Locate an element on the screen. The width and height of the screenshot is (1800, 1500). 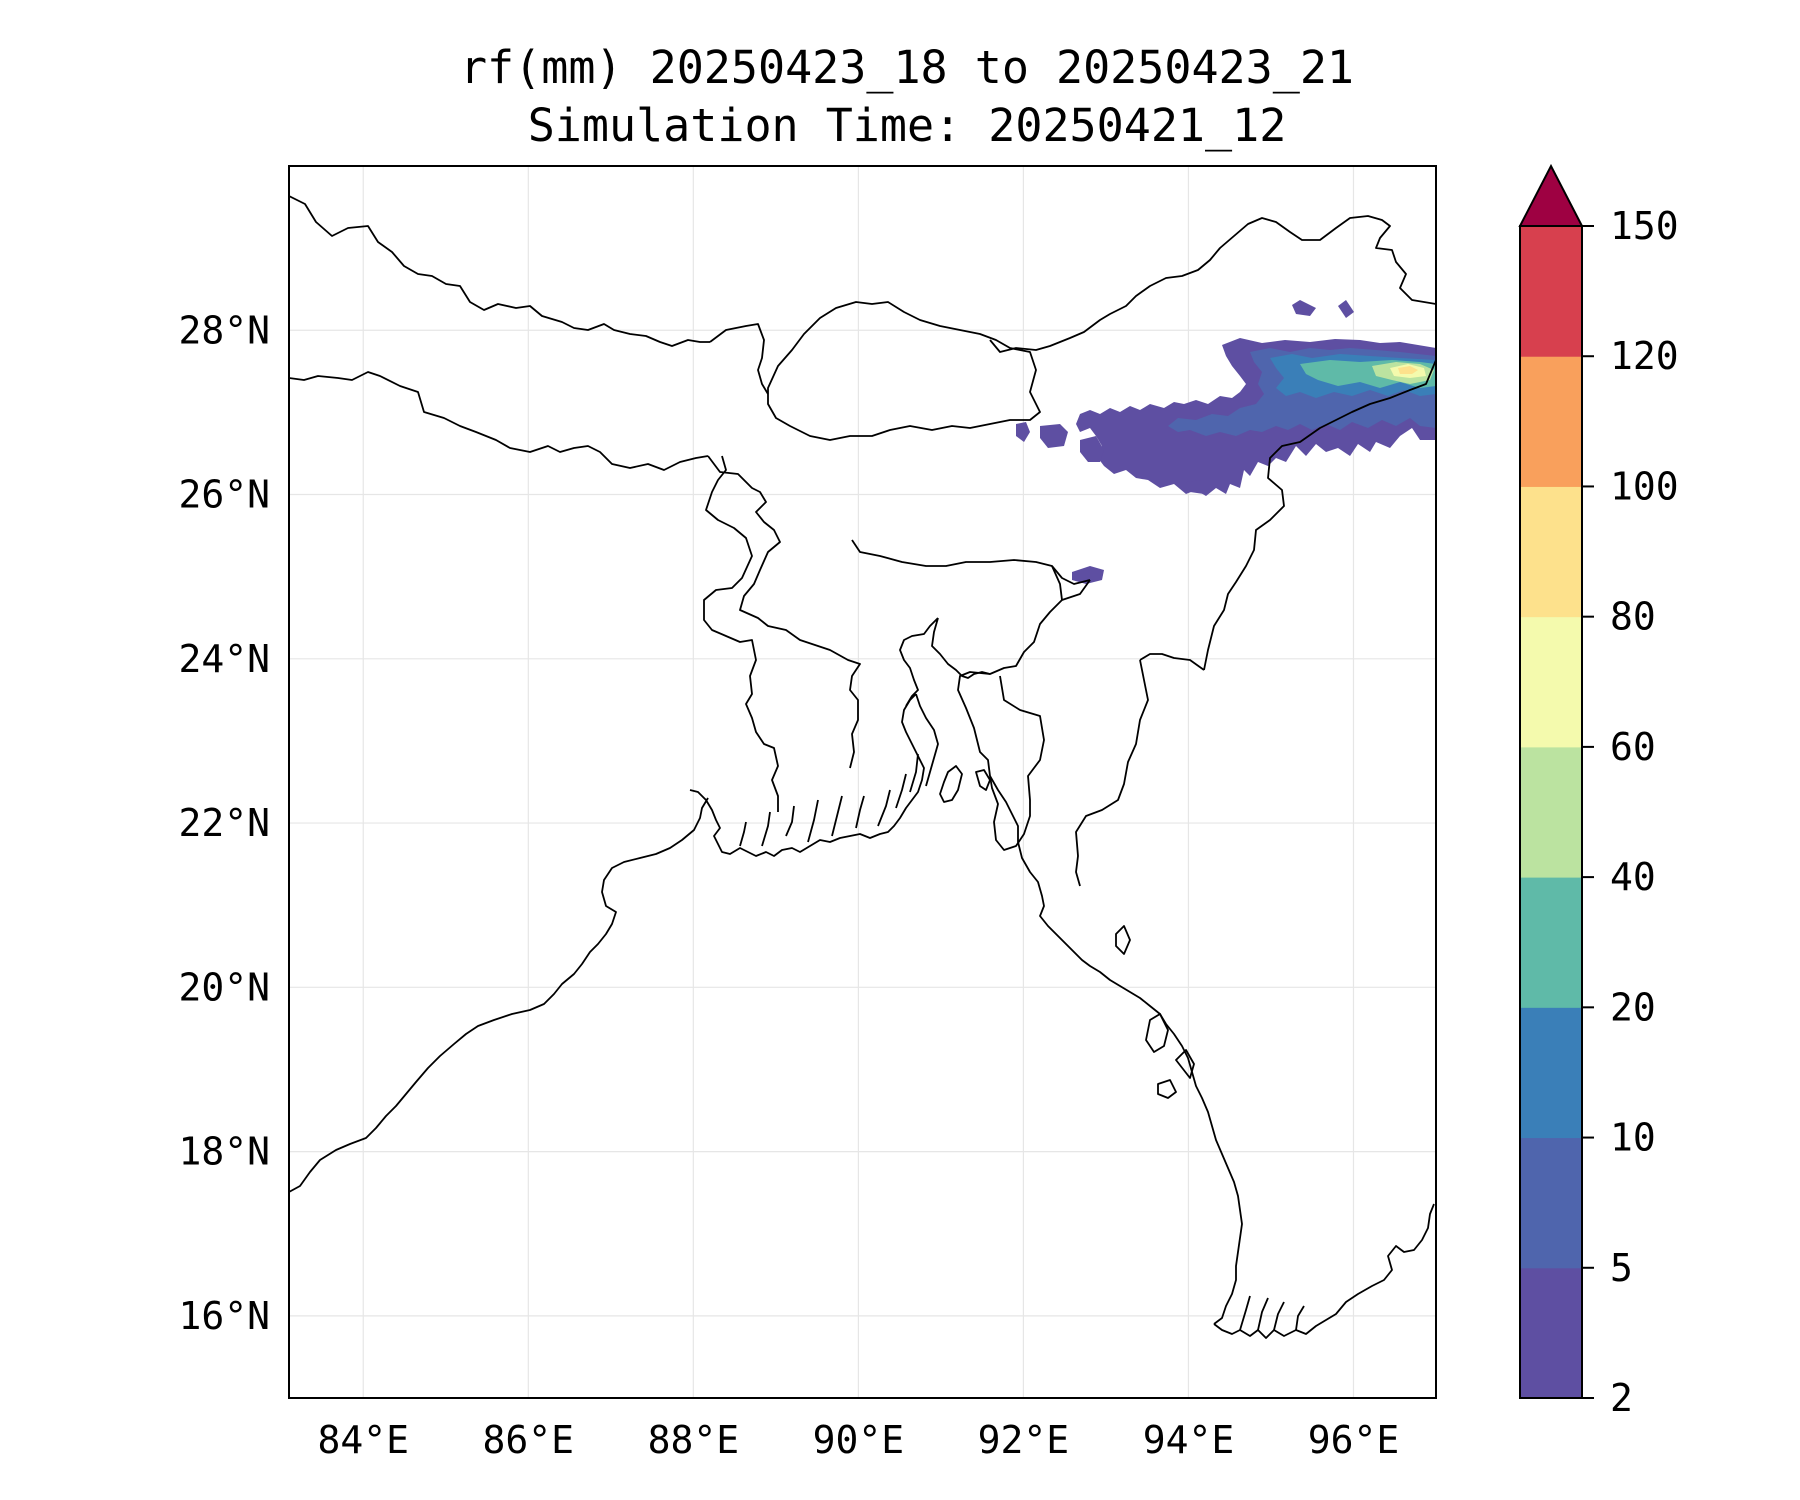
colorbar-tick-label: 2 is located at coordinates (1621, 1398).